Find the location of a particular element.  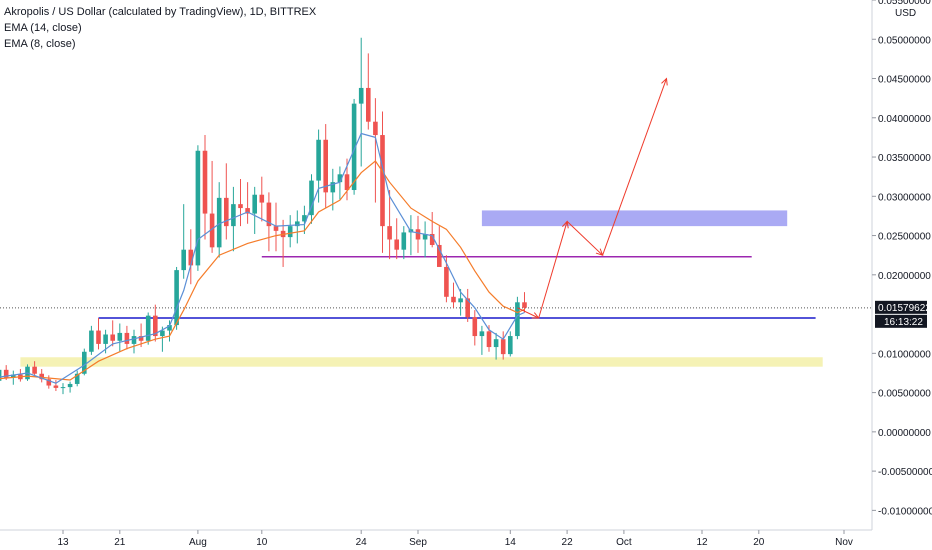

indicator-ema-8: EMA (8, close) is located at coordinates (40, 44).